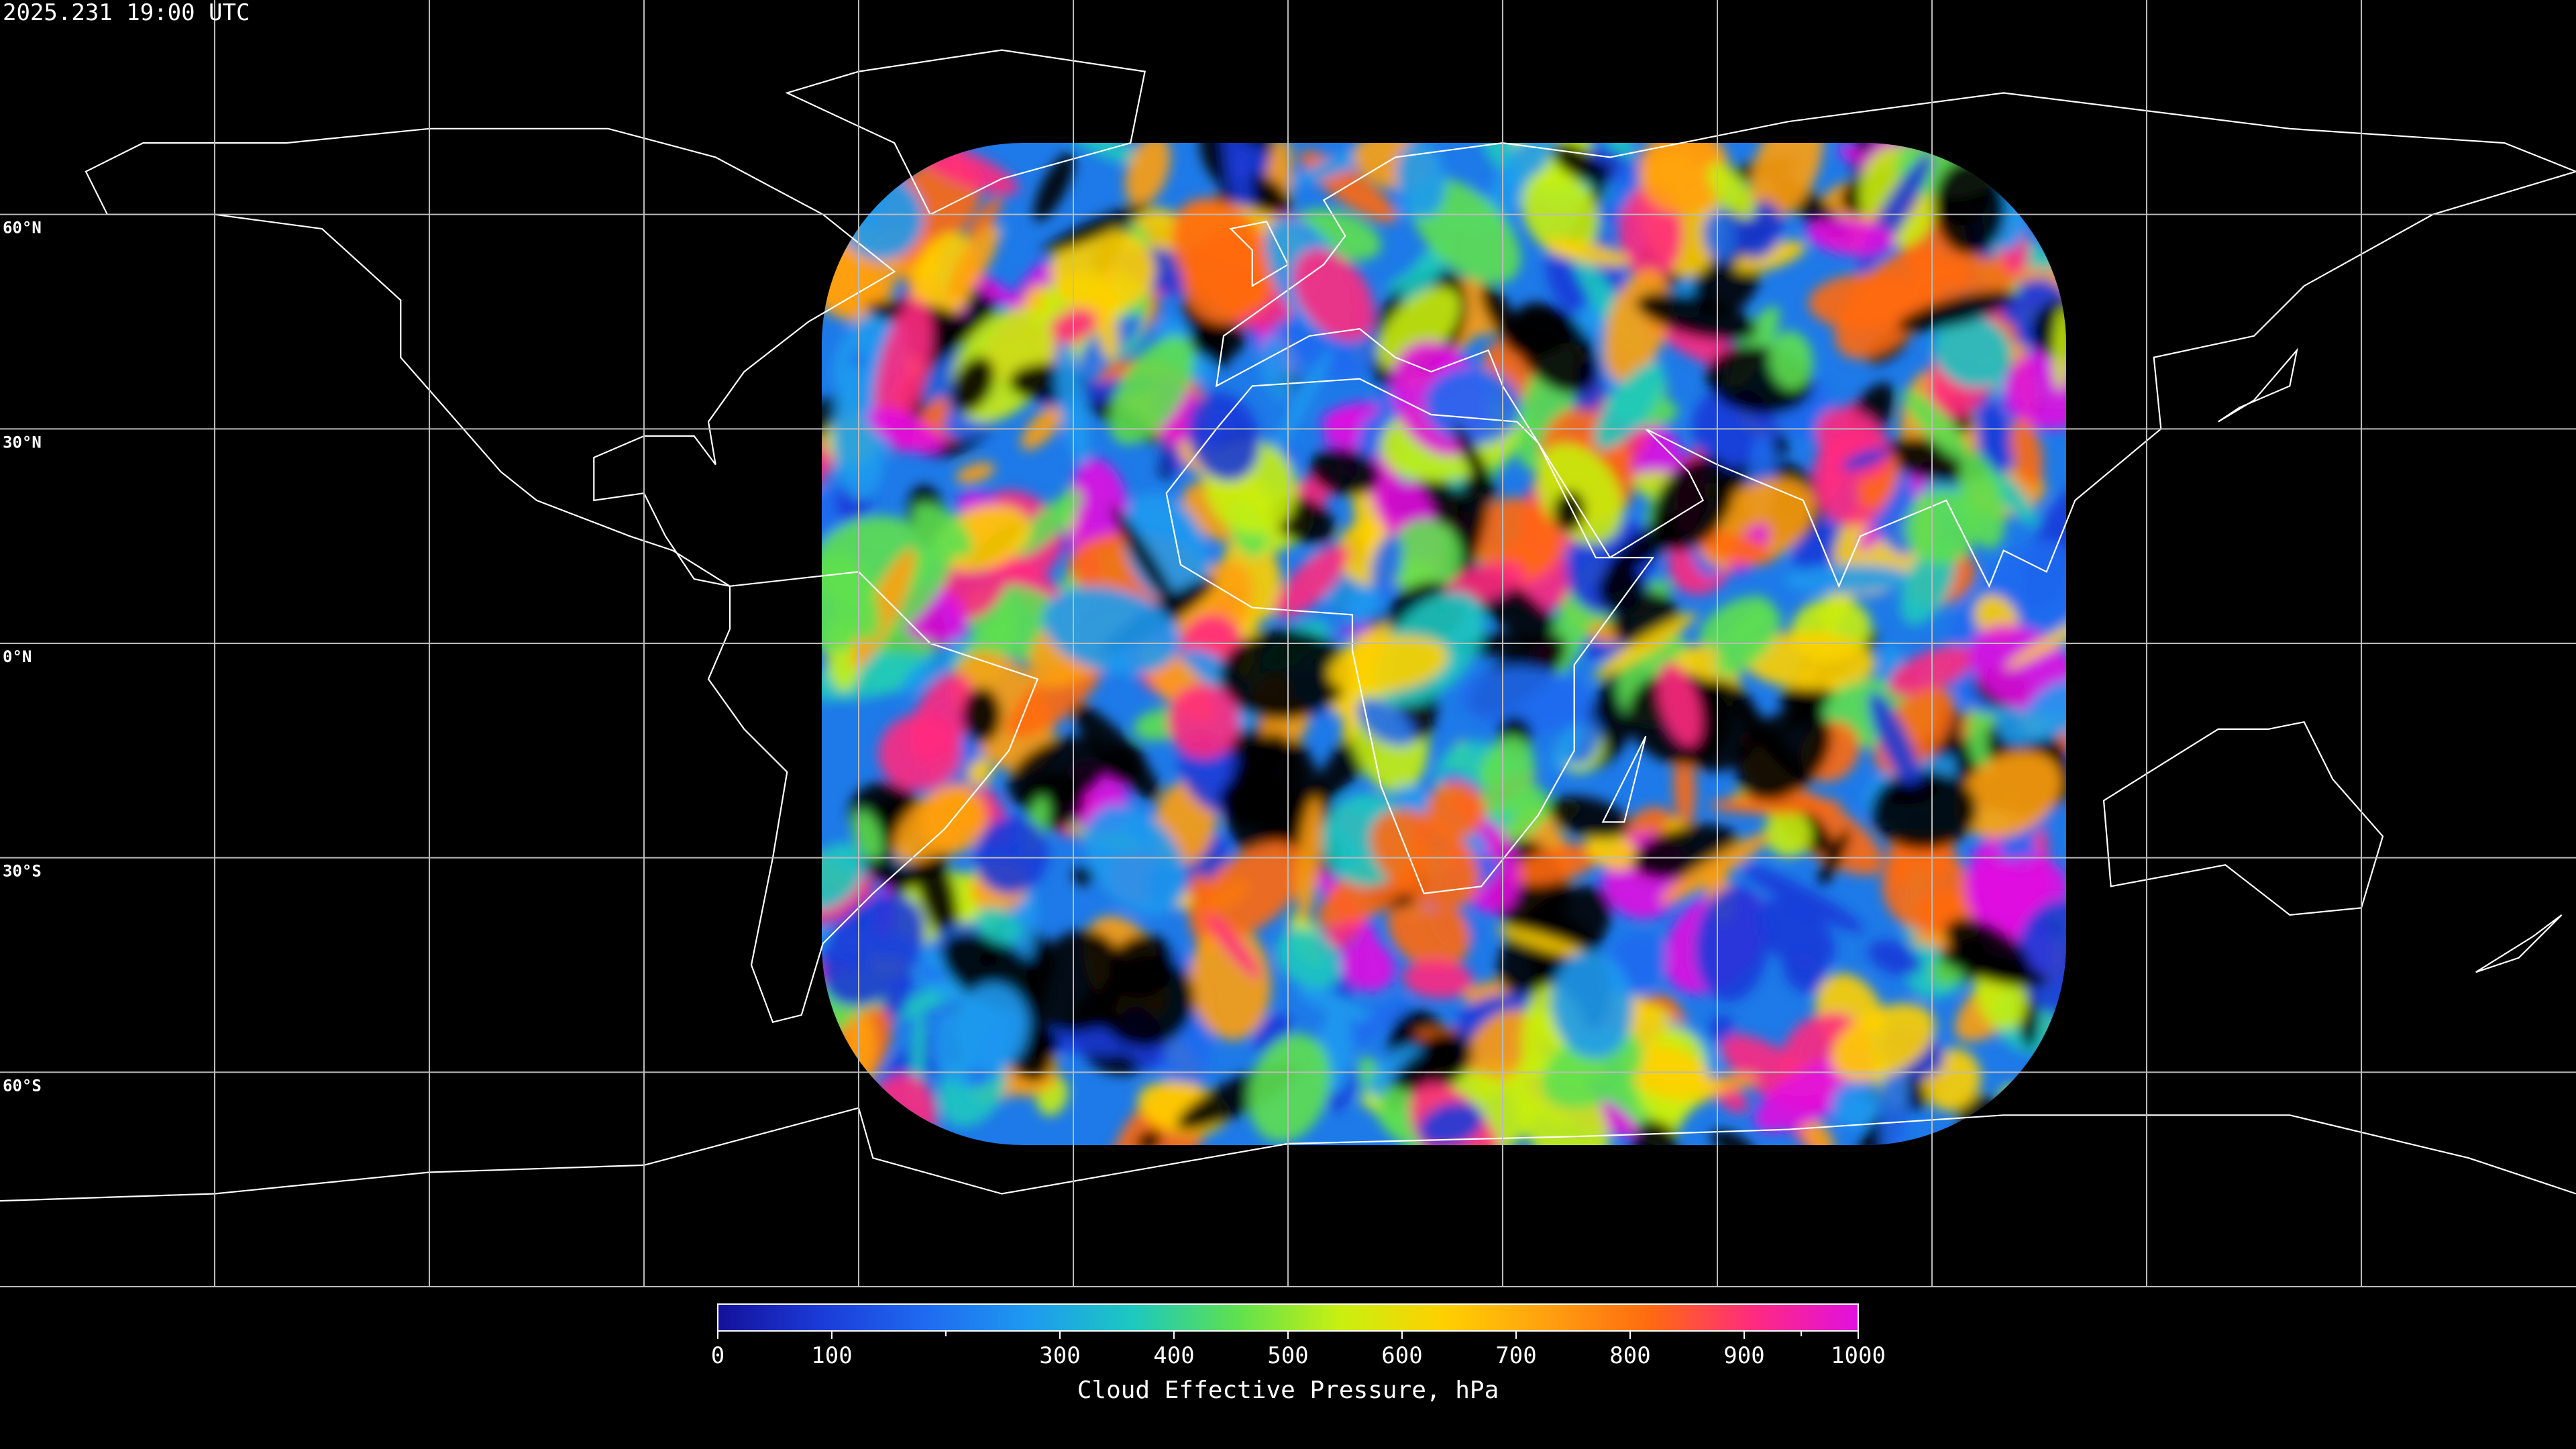 Image resolution: width=2576 pixels, height=1449 pixels. Describe the element at coordinates (22, 1085) in the screenshot. I see `latitude-label: 60°S` at that location.